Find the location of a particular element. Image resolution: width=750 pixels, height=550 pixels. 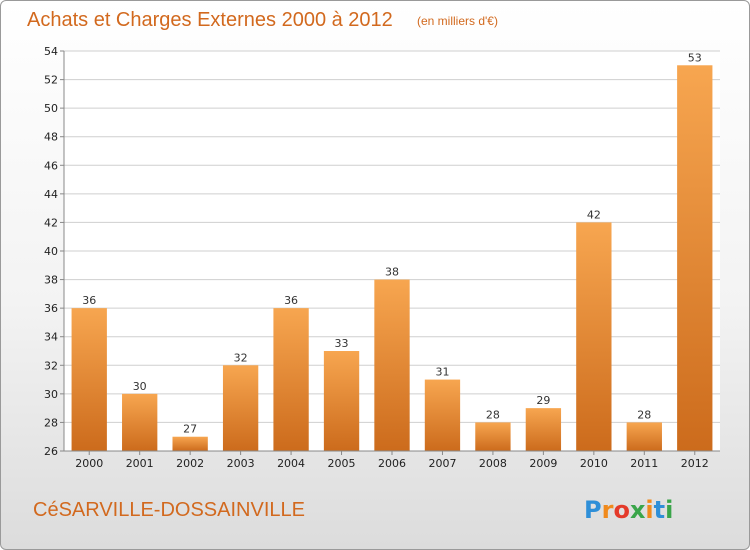

x-tick-label: 2012 is located at coordinates (695, 463).